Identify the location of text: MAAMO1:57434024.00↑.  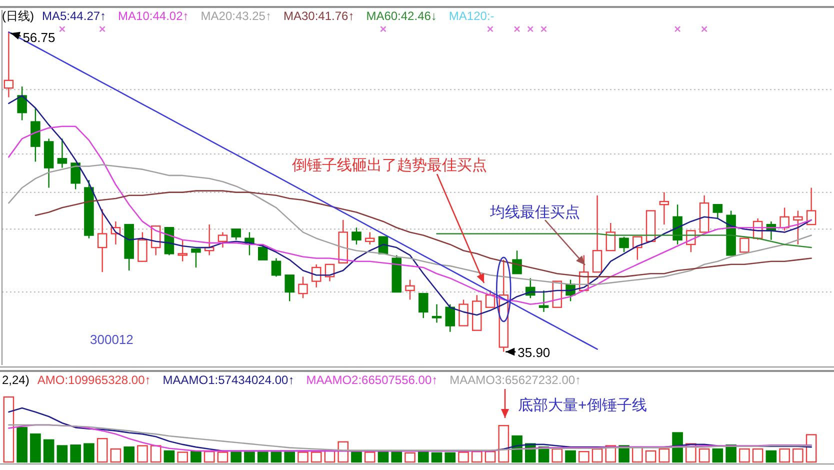
(228, 380).